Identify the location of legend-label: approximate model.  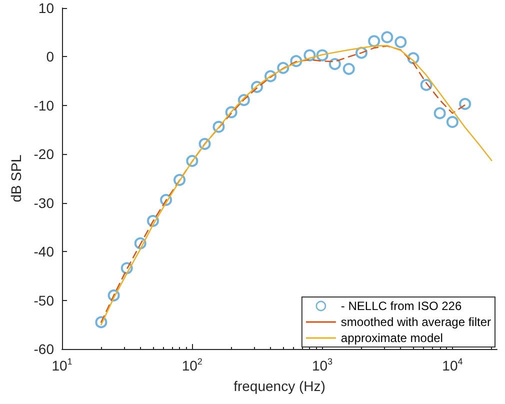
(391, 338).